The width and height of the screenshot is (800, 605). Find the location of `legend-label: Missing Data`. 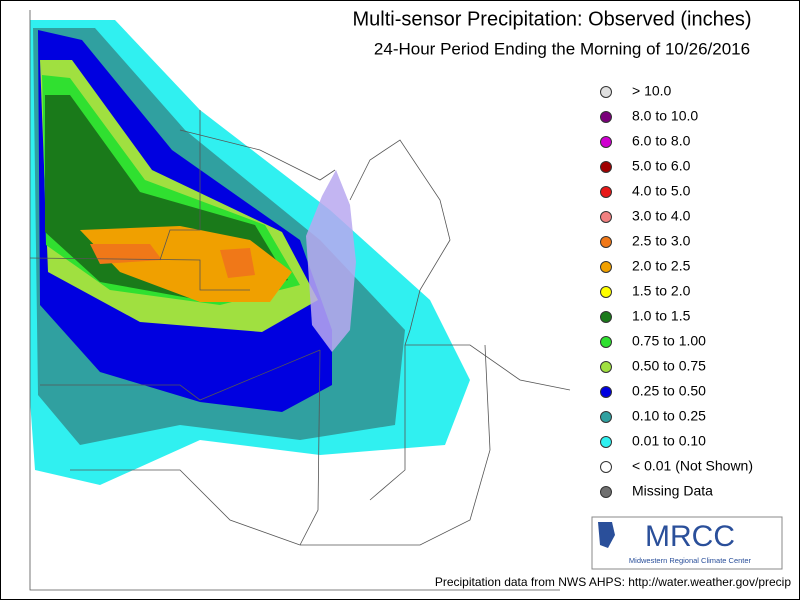

legend-label: Missing Data is located at coordinates (672, 491).